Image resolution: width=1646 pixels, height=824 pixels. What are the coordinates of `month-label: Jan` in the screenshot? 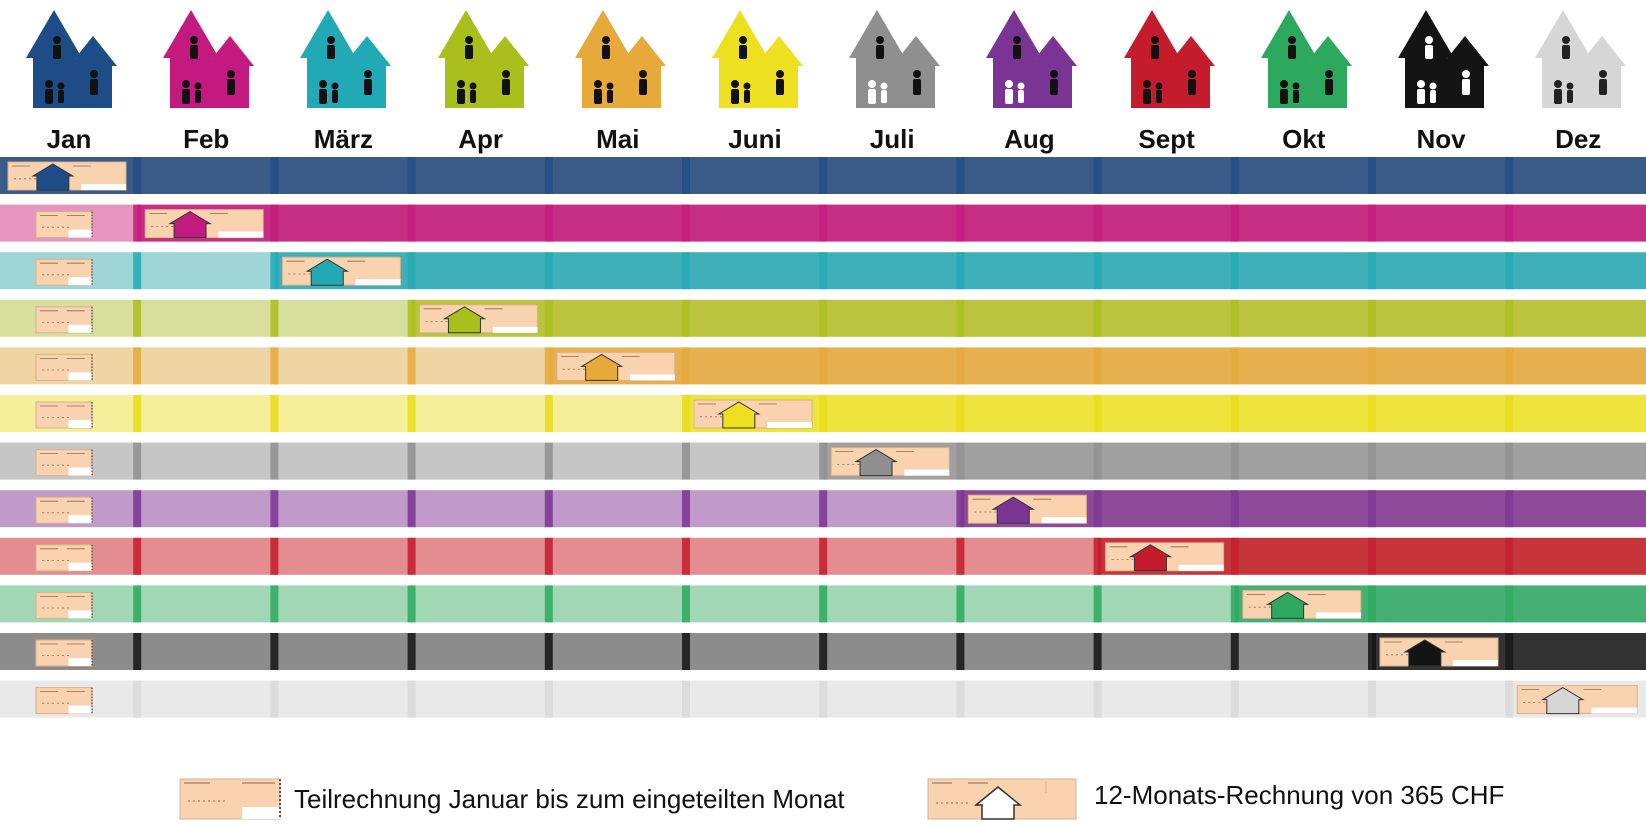 It's located at (69, 139).